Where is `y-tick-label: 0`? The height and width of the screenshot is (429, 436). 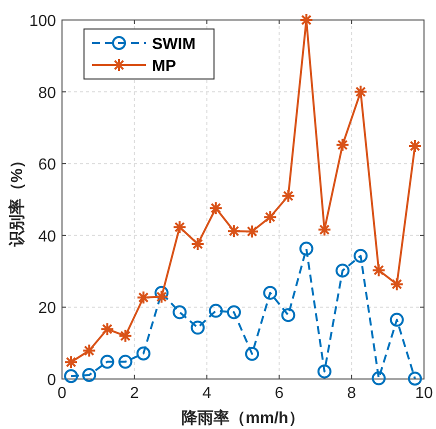 y-tick-label: 0 is located at coordinates (51, 380).